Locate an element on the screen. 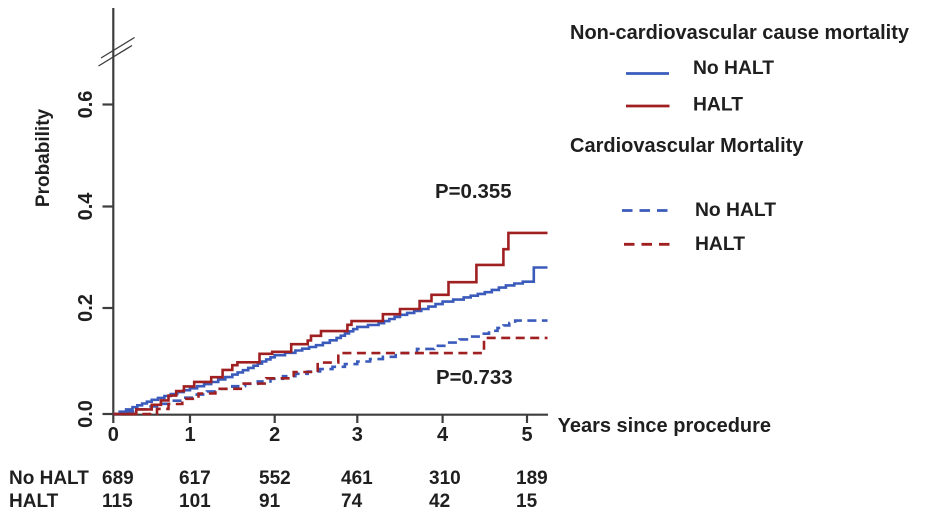  svg-text: Cardiovascular Mortality is located at coordinates (687, 146).